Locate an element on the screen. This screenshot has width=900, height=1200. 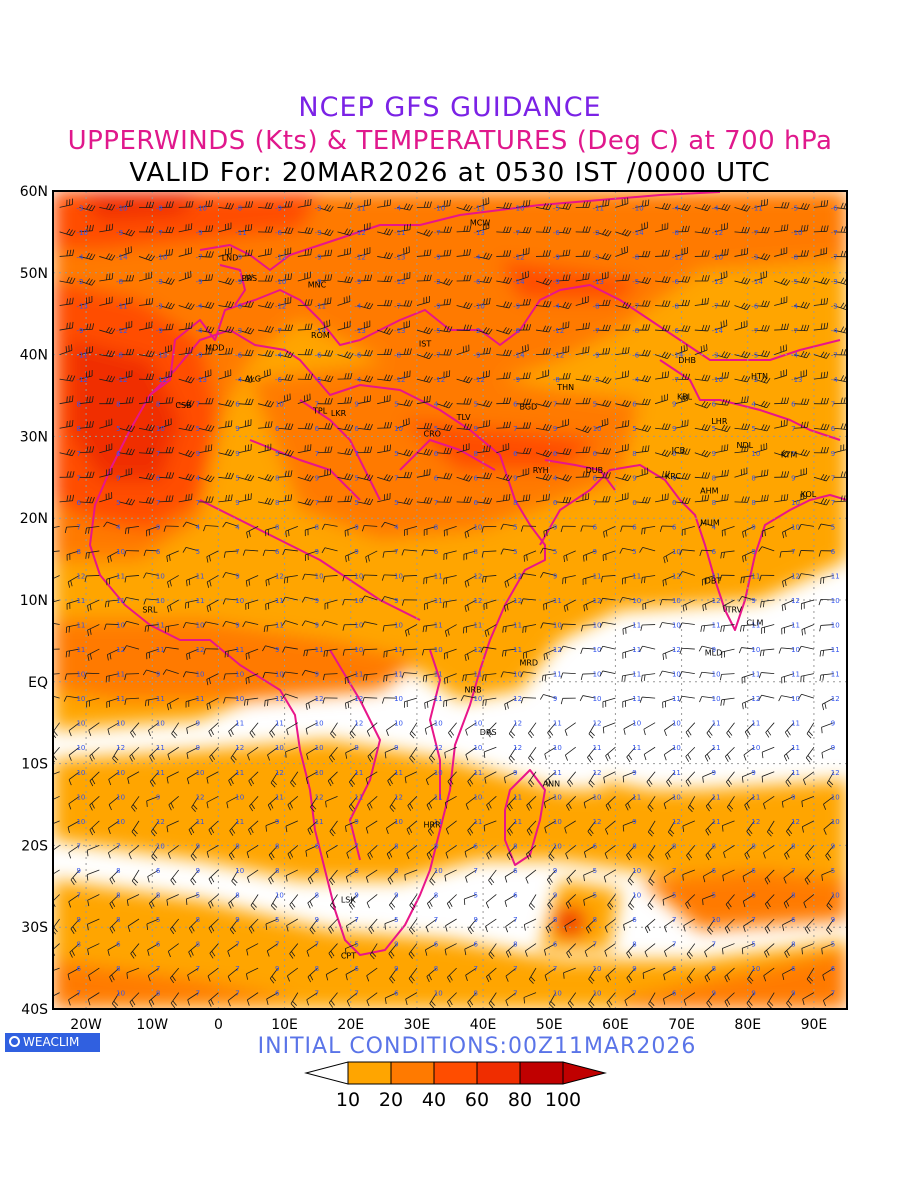
city-label: TRV is located at coordinates (734, 609).